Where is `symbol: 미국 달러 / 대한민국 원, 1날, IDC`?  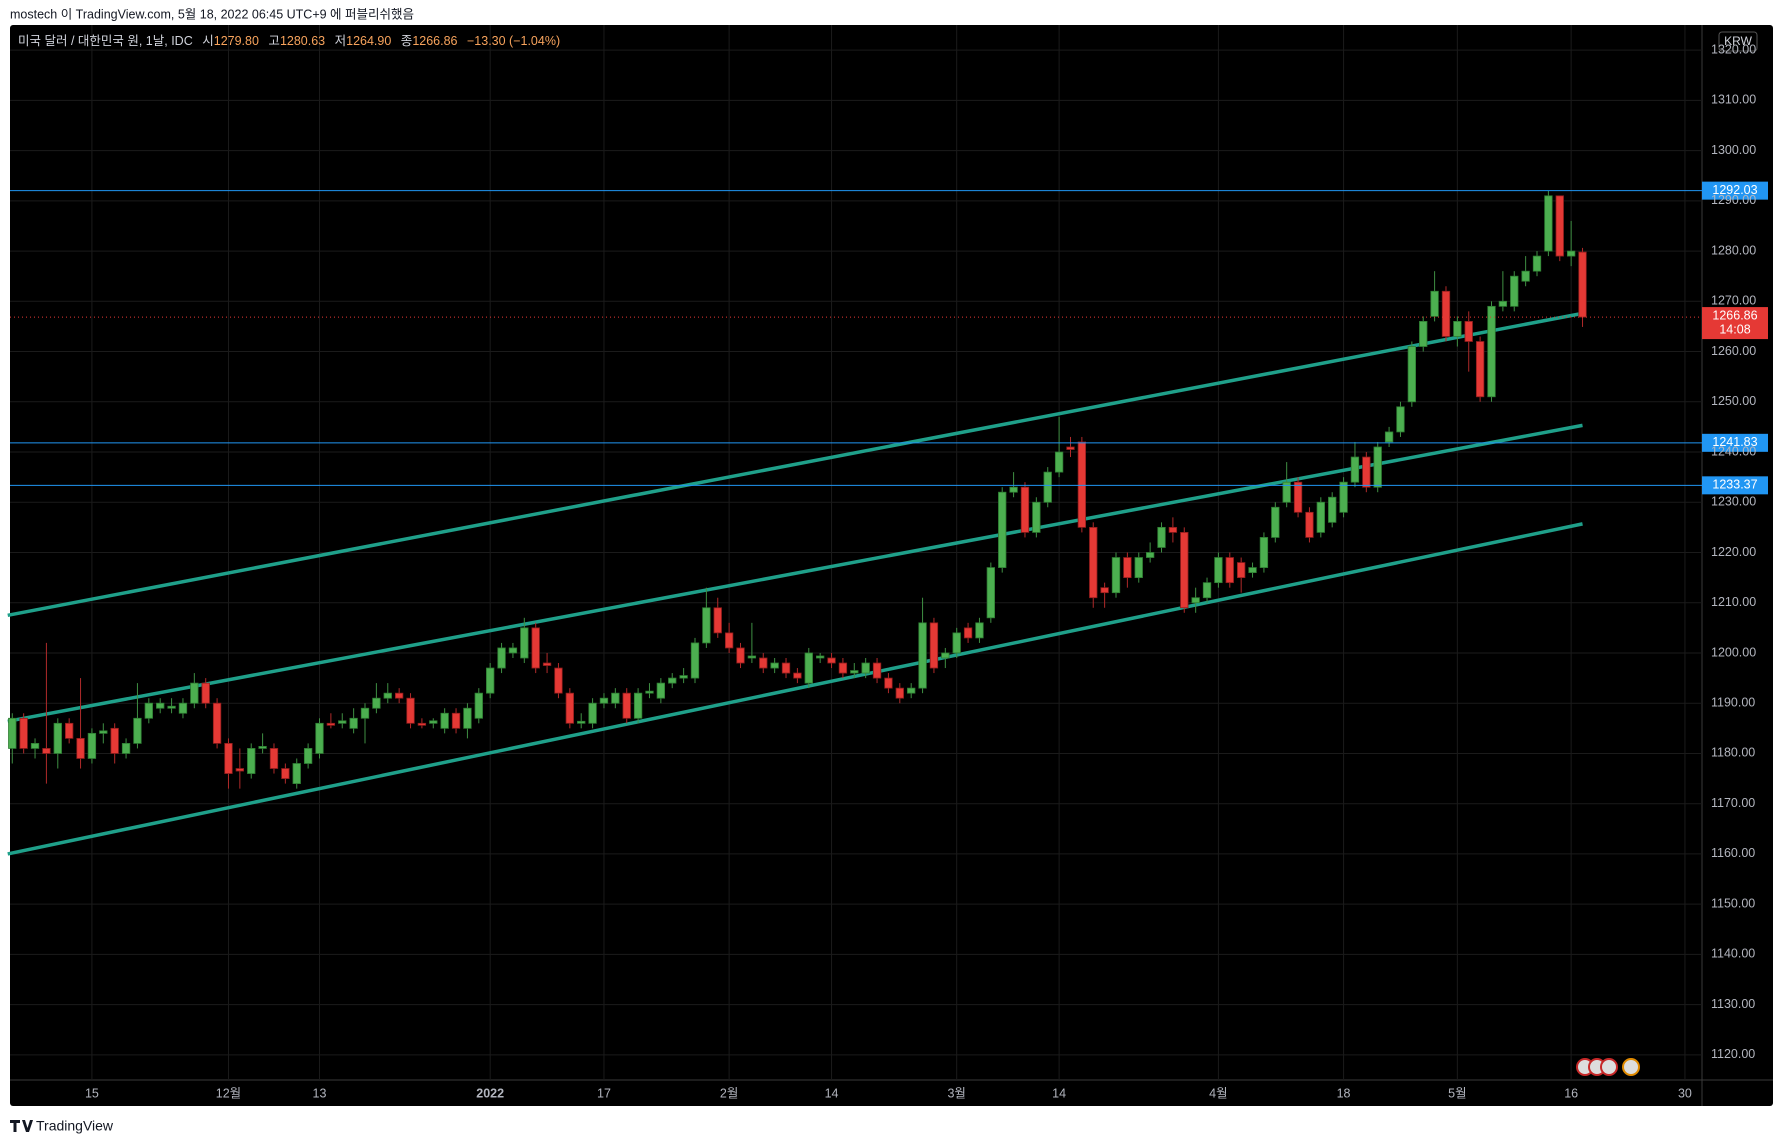
symbol: 미국 달러 / 대한민국 원, 1날, IDC is located at coordinates (105, 41).